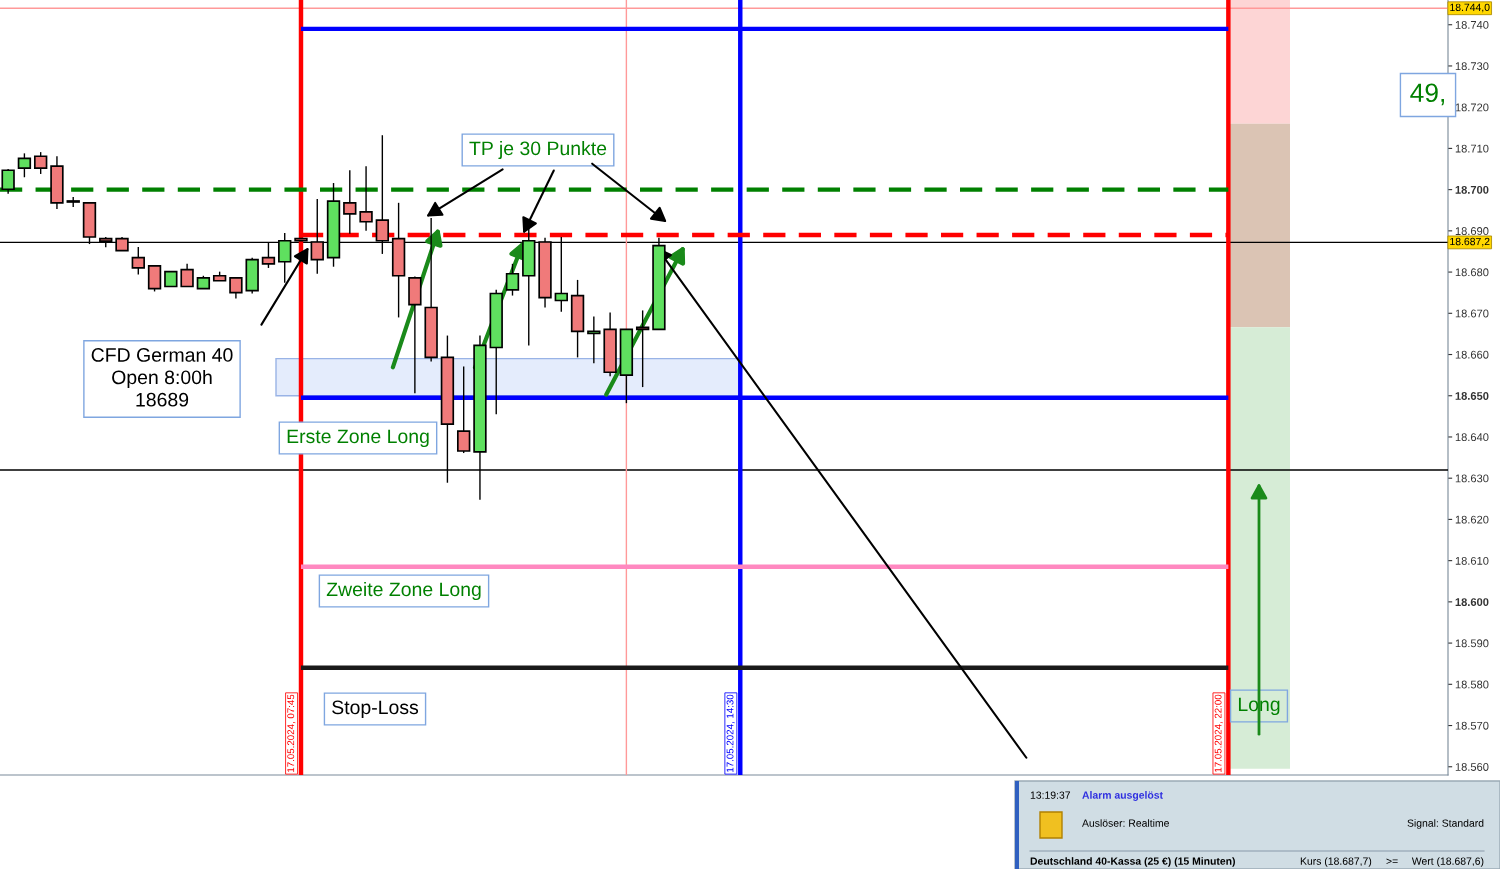 The width and height of the screenshot is (1500, 869). I want to click on y-tick-label: 18.640, so click(1472, 437).